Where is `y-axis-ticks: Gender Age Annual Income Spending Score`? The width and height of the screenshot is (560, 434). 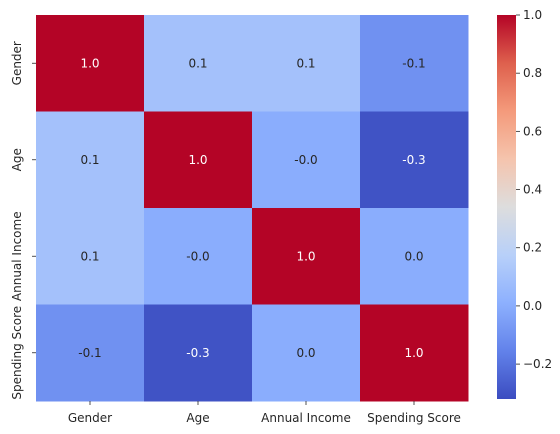
y-axis-ticks: Gender Age Annual Income Spending Score is located at coordinates (23, 220).